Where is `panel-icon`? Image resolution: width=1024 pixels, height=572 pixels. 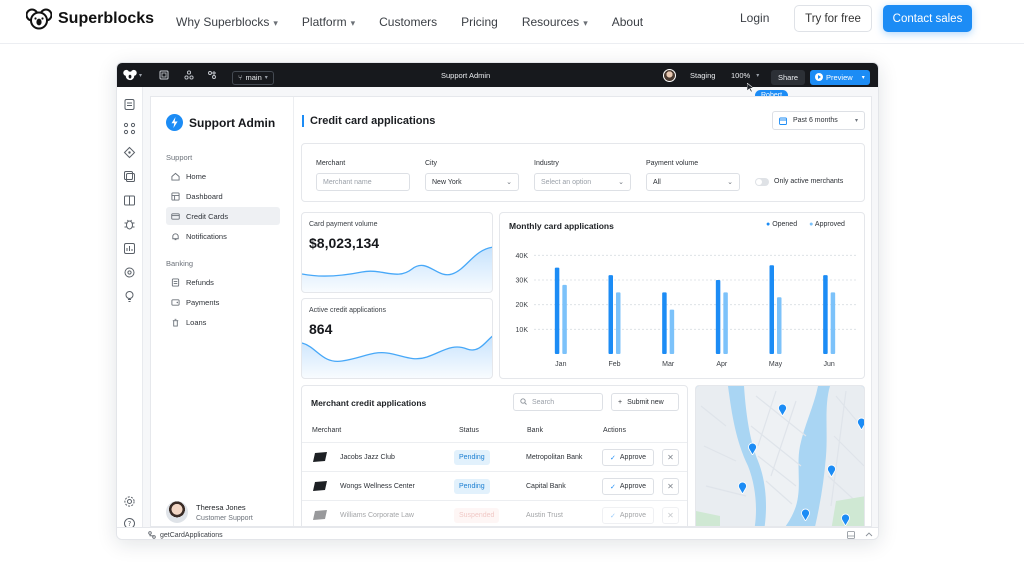 panel-icon is located at coordinates (851, 535).